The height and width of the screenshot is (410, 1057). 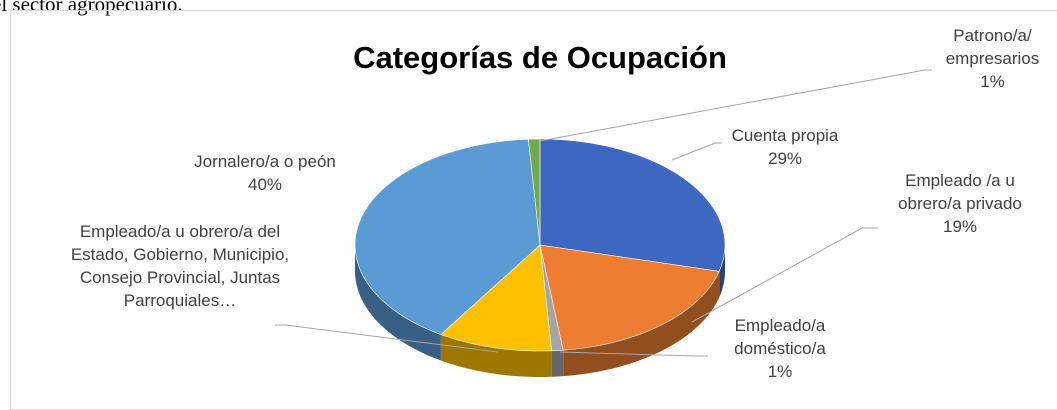 I want to click on data-label: Jornalero/a o peón 40%, so click(x=265, y=173).